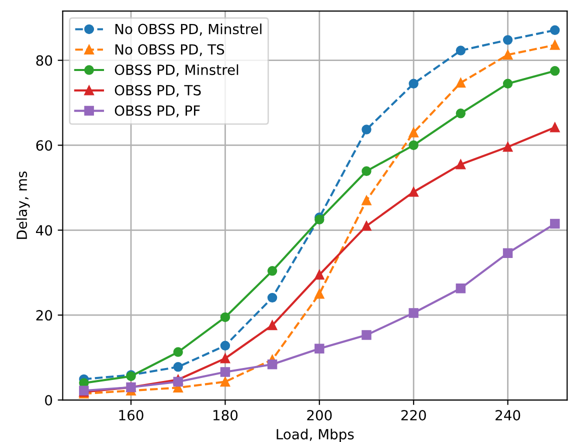 Image resolution: width=570 pixels, height=442 pixels. What do you see at coordinates (44, 145) in the screenshot?
I see `y-tick-label: 60` at bounding box center [44, 145].